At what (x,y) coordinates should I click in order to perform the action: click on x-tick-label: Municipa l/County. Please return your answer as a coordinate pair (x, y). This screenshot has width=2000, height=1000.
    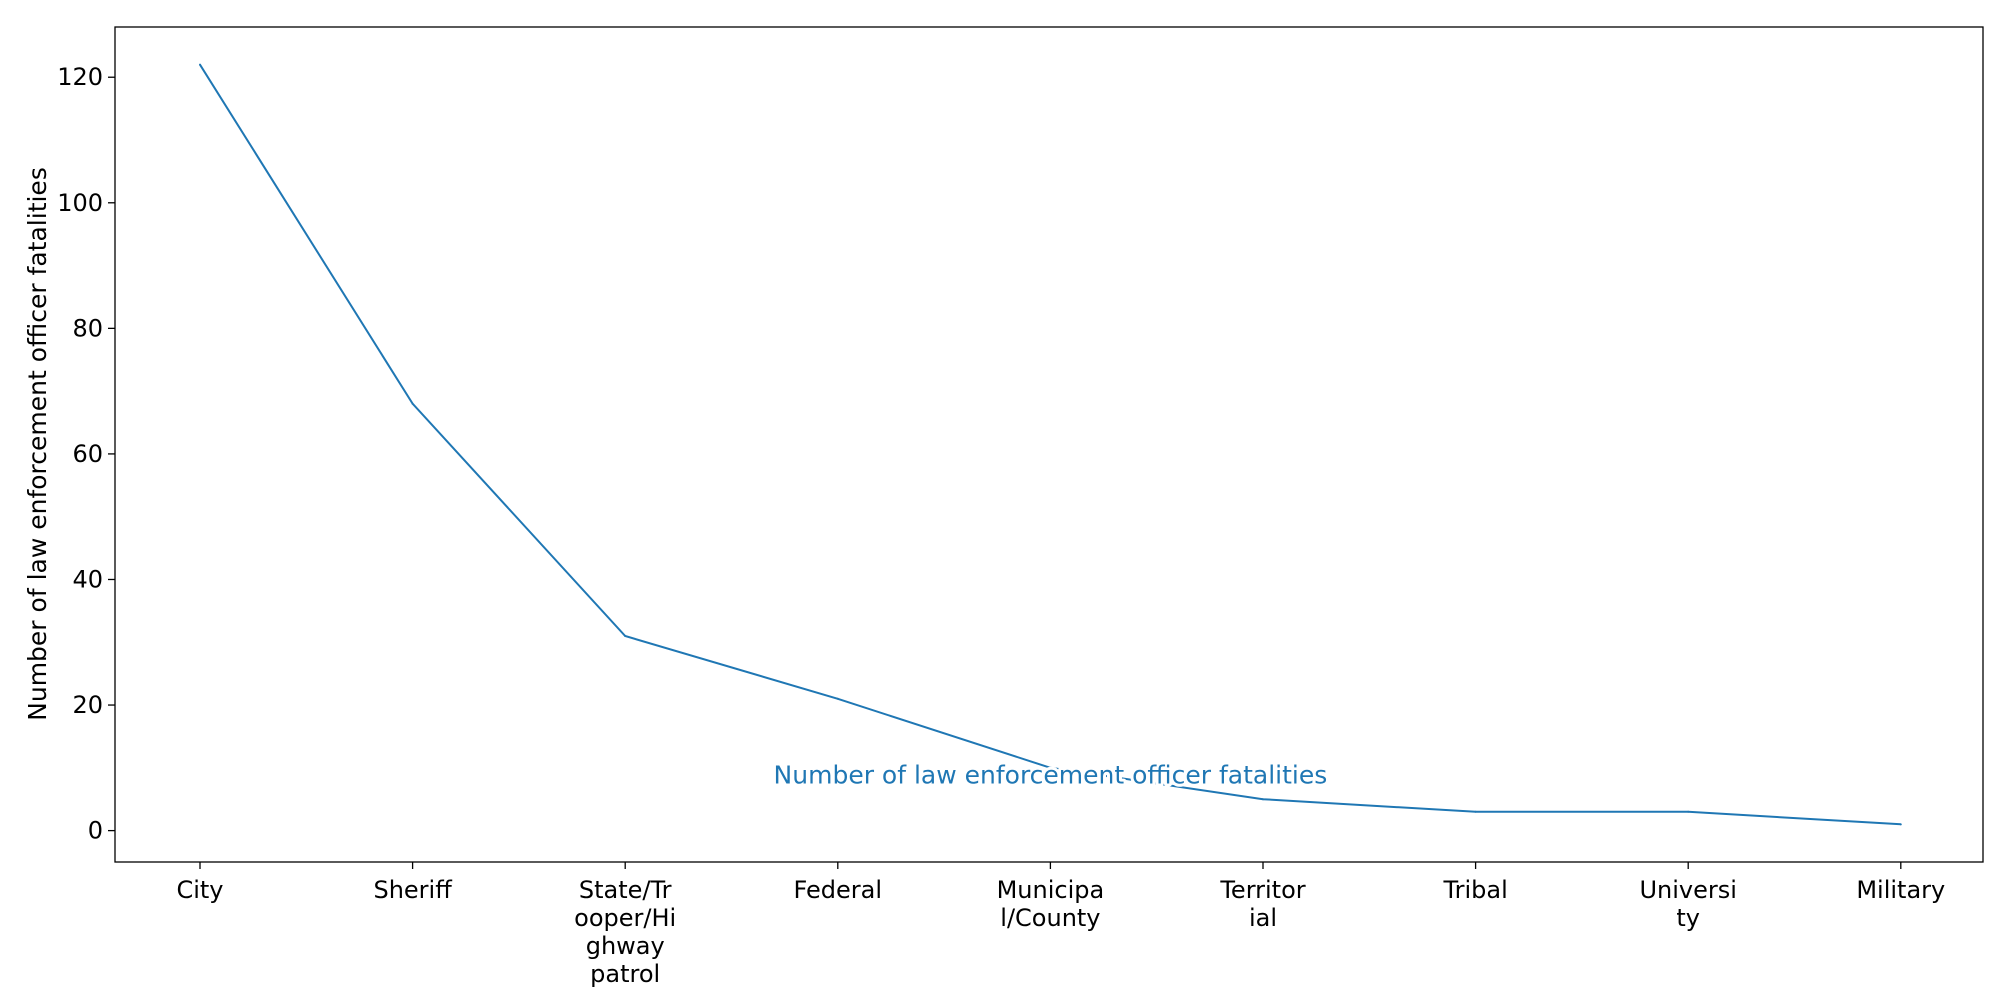
    Looking at the image, I should click on (1051, 904).